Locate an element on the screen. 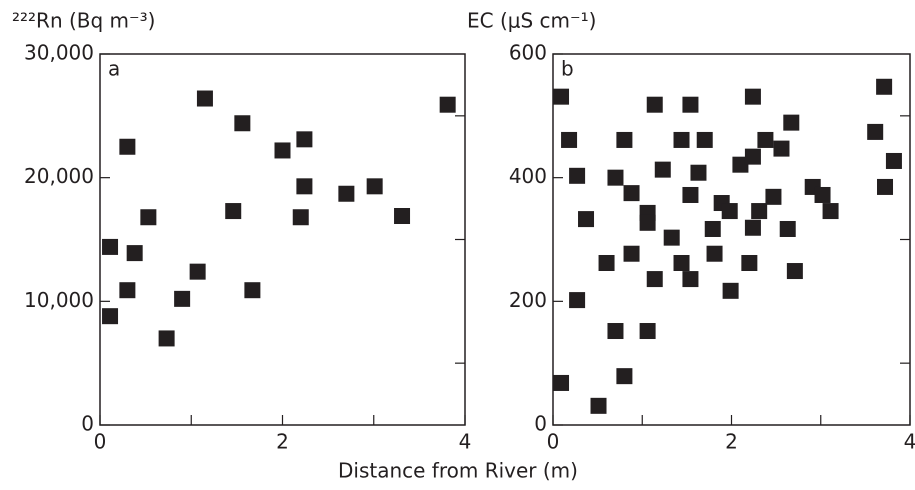  y-tick-label: 20,000 is located at coordinates (59, 176).